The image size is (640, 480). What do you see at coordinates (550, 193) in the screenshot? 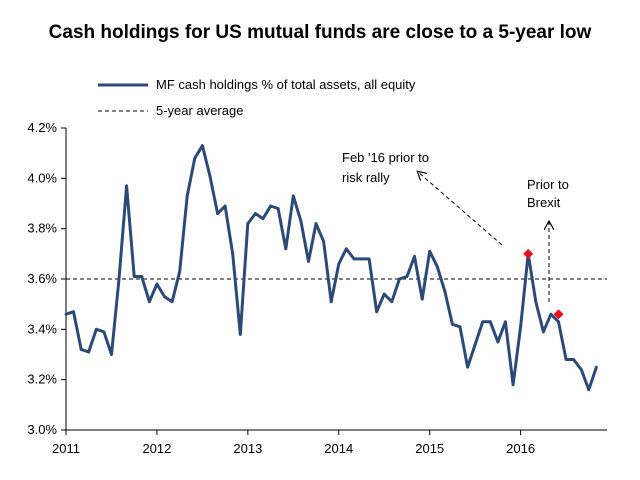
I see `annotation-brexit: Prior to Brexit` at bounding box center [550, 193].